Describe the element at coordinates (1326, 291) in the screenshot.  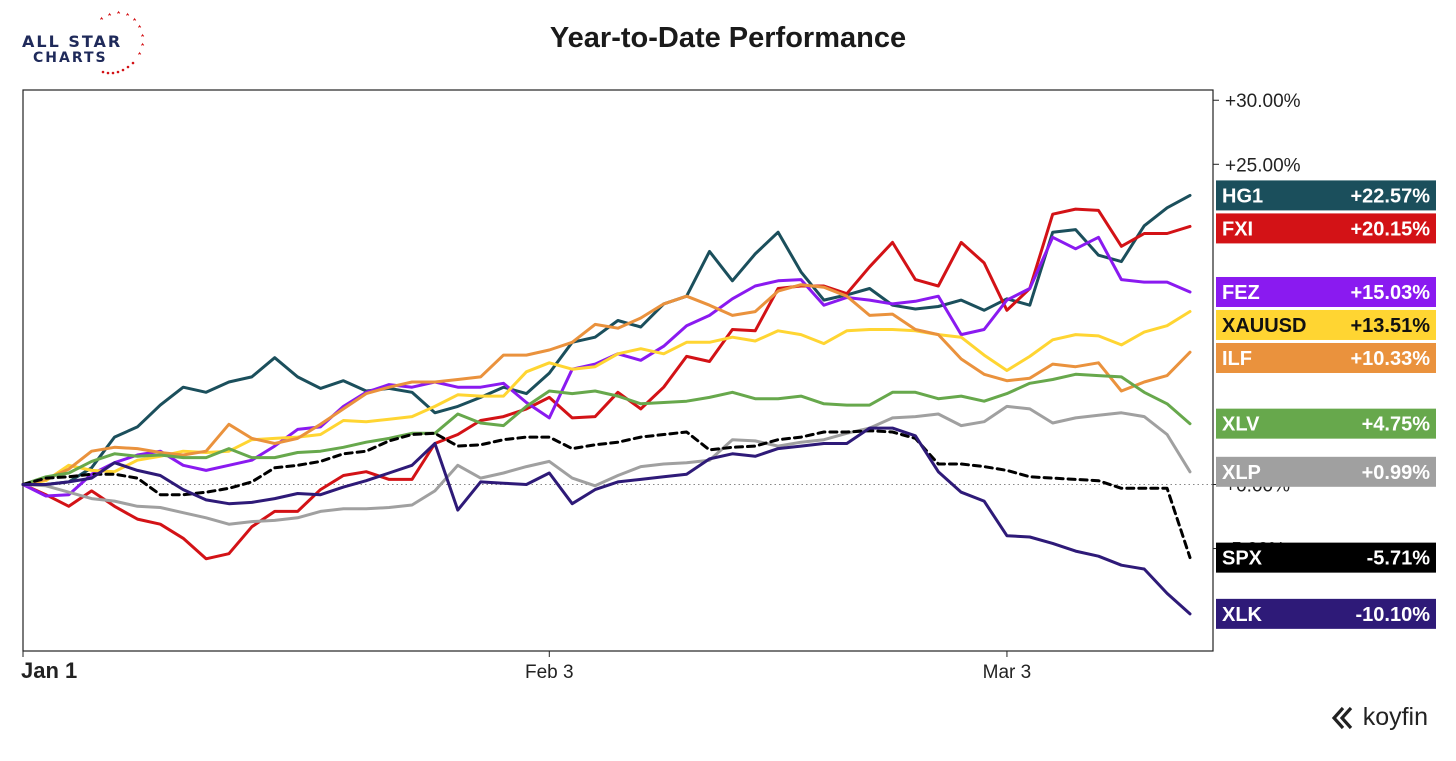
I see `series-label-box-fez` at that location.